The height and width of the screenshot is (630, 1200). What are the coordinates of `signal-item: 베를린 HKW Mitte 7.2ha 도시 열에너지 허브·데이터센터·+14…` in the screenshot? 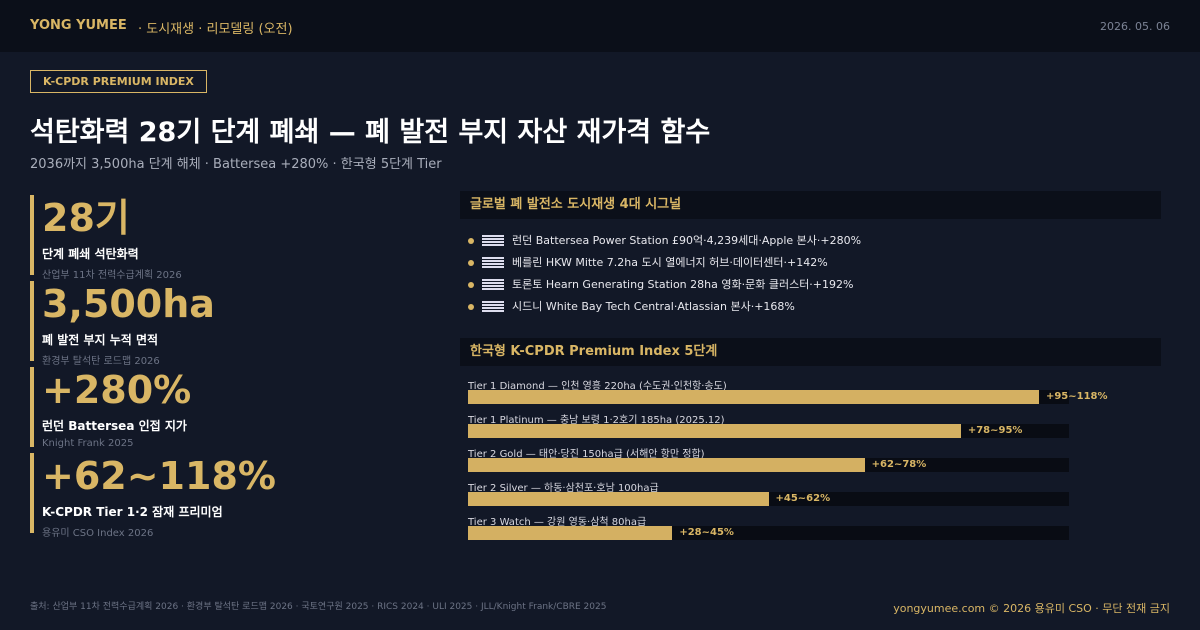 It's located at (648, 262).